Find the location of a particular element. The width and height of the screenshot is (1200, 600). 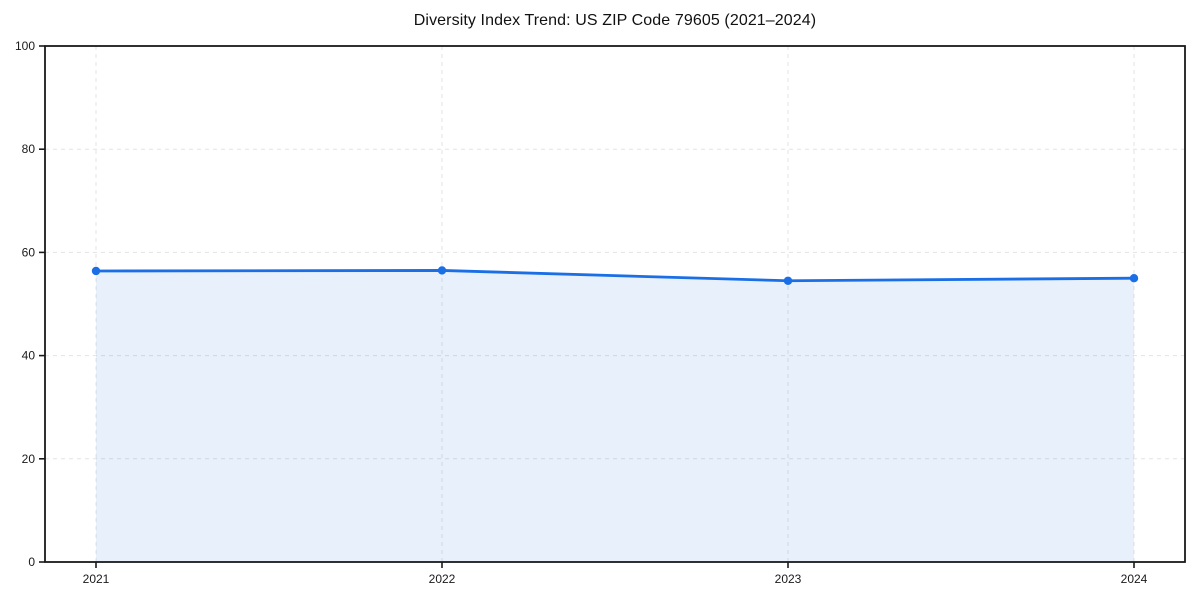

y-tick-label: 0 is located at coordinates (31, 562).